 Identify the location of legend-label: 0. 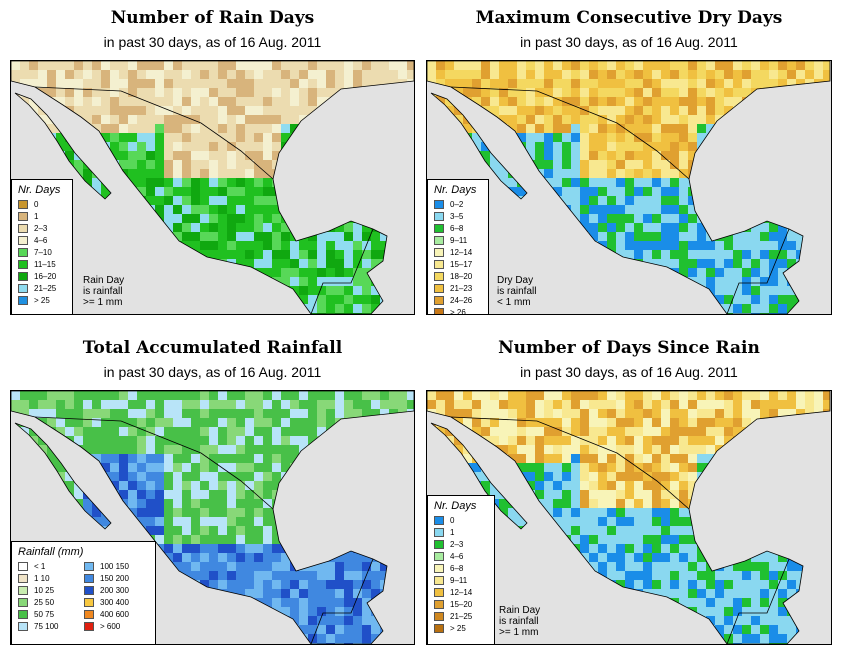
(36, 204).